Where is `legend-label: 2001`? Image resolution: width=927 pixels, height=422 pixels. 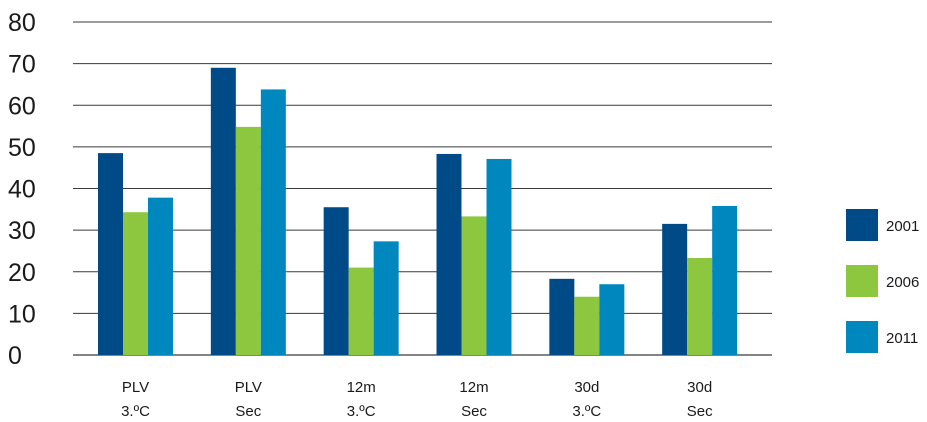 legend-label: 2001 is located at coordinates (902, 226).